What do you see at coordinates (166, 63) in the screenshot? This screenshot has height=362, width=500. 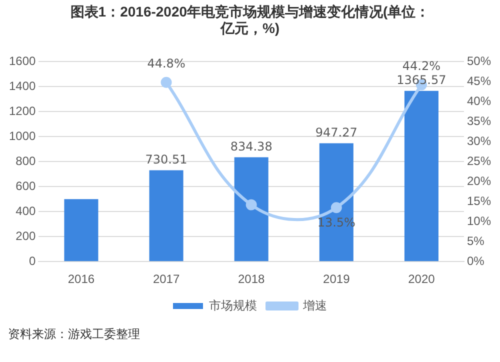 I see `data-label: 44.8%` at bounding box center [166, 63].